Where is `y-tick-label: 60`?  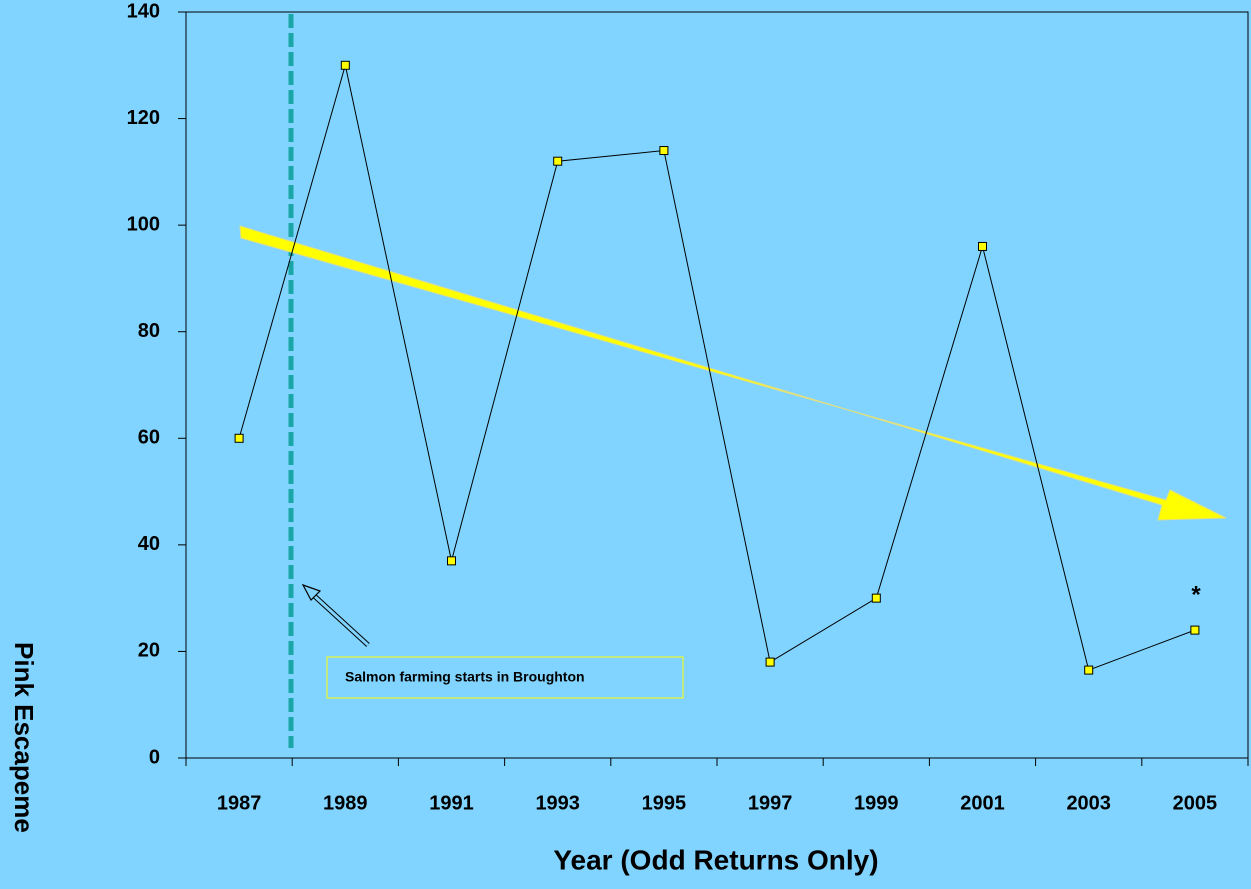 y-tick-label: 60 is located at coordinates (149, 438).